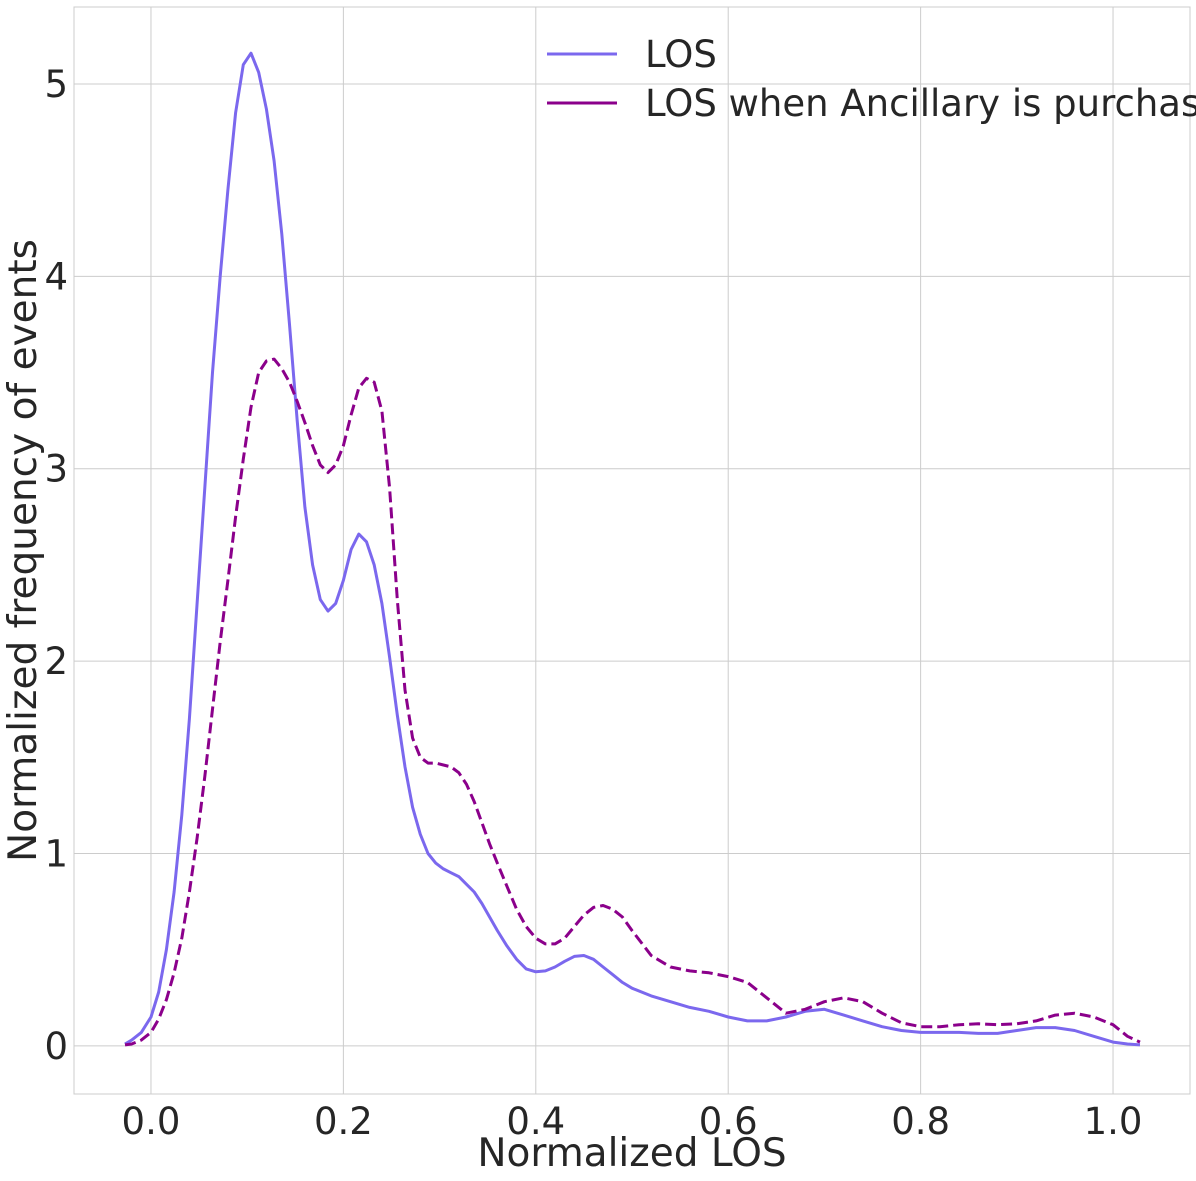  What do you see at coordinates (343, 1121) in the screenshot?
I see `x-tick-label: 0.2` at bounding box center [343, 1121].